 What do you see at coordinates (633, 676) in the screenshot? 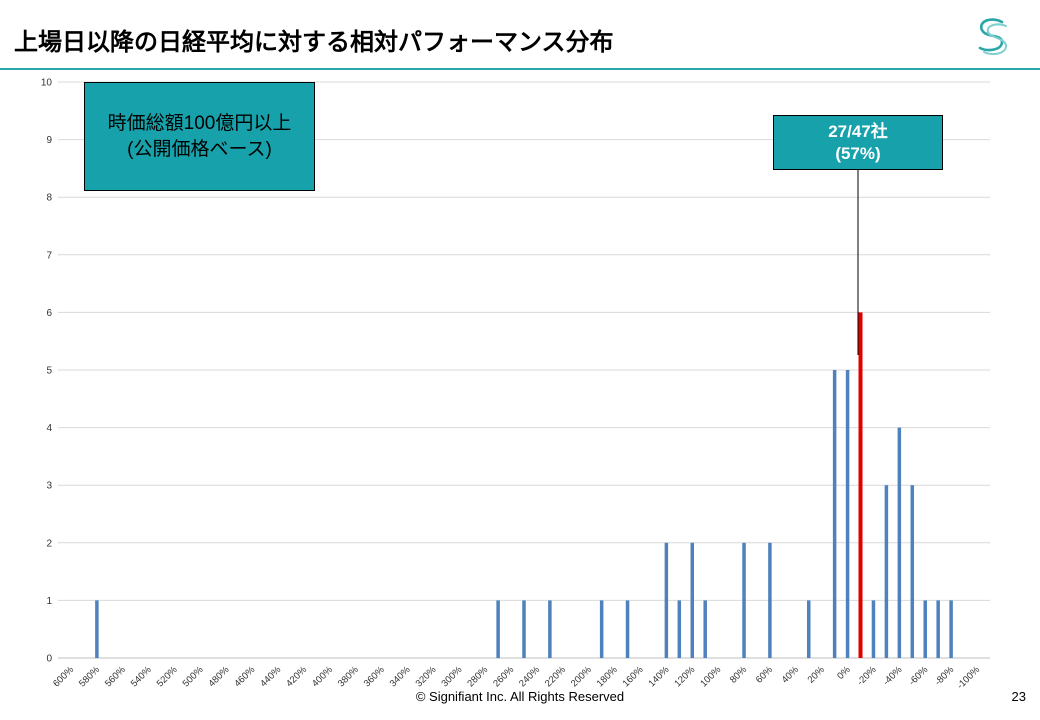
I see `x-tick-label: 160%` at bounding box center [633, 676].